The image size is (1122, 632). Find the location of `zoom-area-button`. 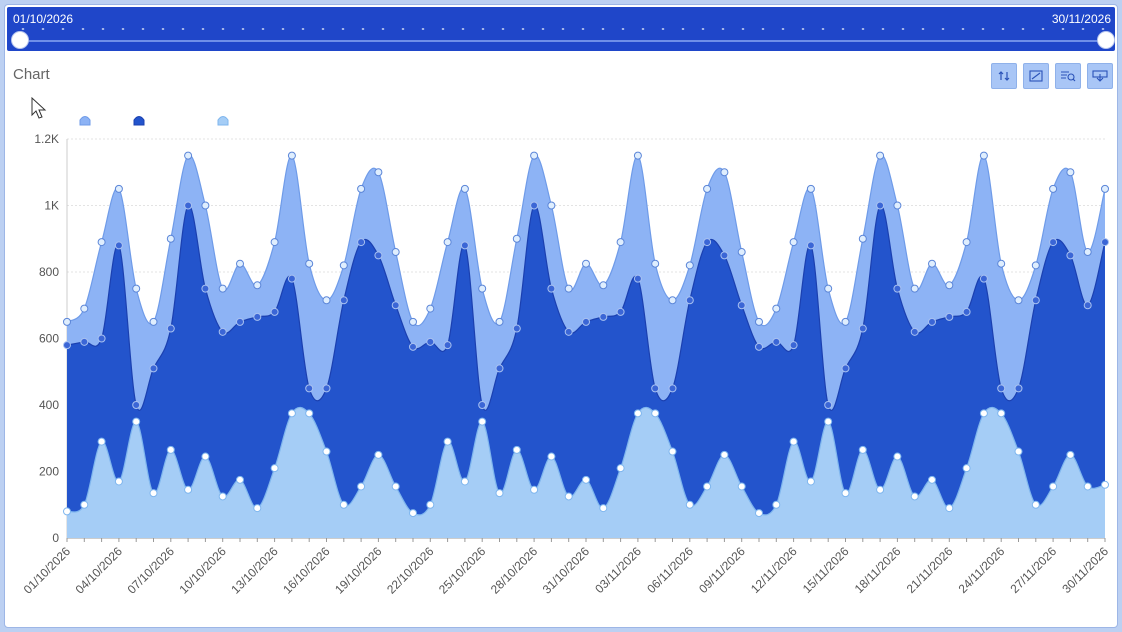

zoom-area-button is located at coordinates (1036, 76).